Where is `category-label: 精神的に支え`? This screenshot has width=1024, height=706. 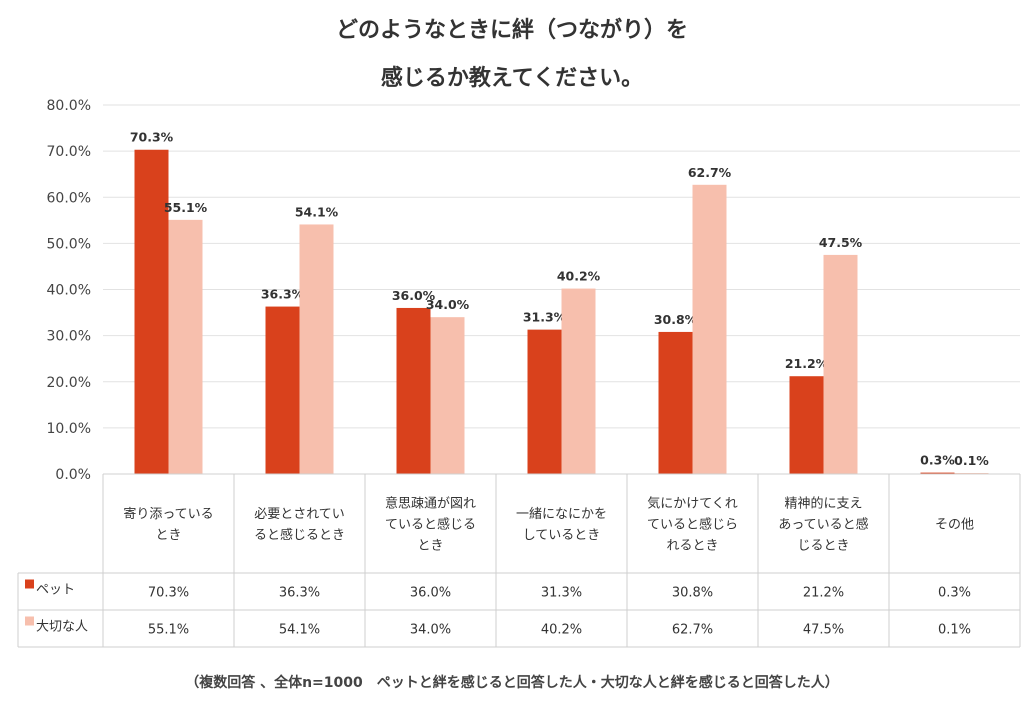 category-label: 精神的に支え is located at coordinates (823, 504).